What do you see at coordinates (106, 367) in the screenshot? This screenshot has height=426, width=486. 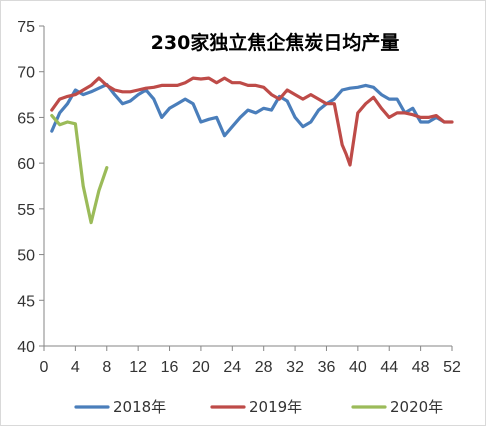 I see `x-tick-label: 8` at bounding box center [106, 367].